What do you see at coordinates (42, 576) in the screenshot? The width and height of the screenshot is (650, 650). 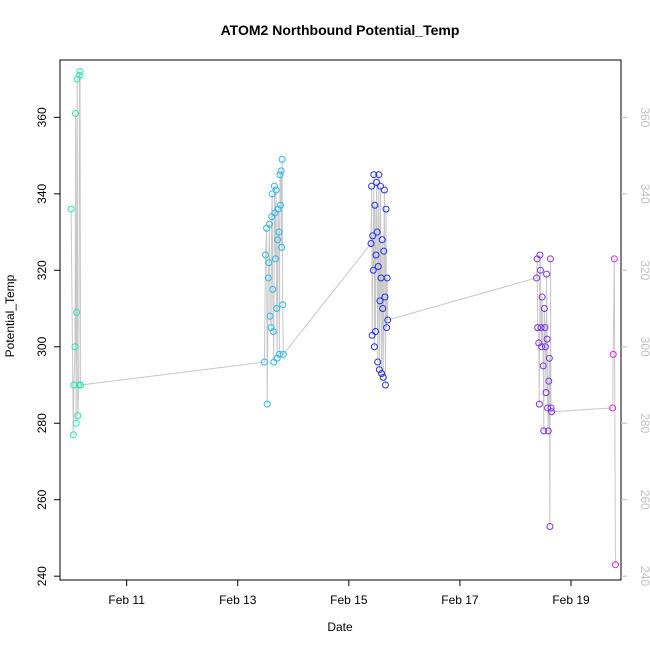 I see `y-tick-label: 240` at bounding box center [42, 576].